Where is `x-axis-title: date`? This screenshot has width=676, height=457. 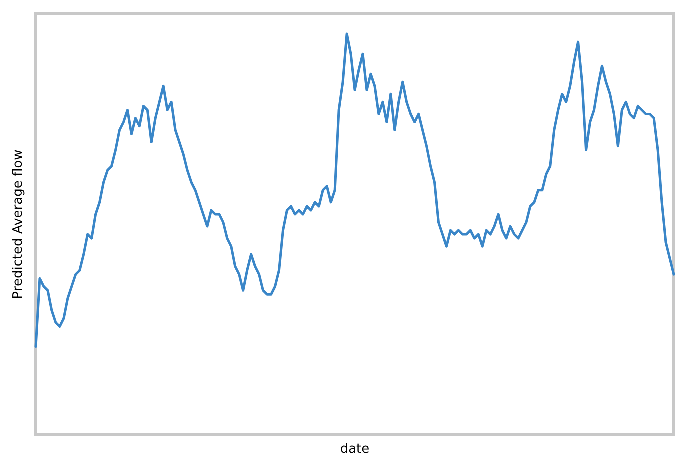
x-axis-title: date is located at coordinates (355, 449).